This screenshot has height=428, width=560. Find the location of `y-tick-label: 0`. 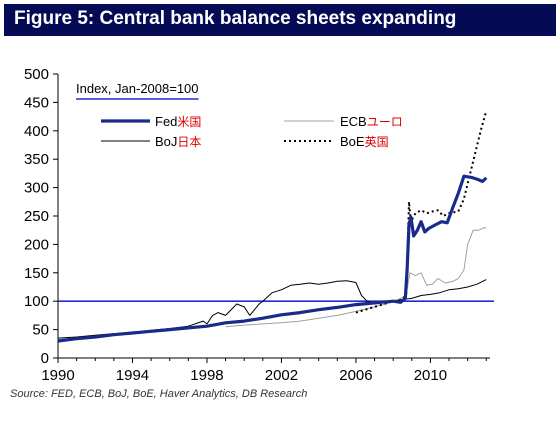

y-tick-label: 0 is located at coordinates (45, 358).